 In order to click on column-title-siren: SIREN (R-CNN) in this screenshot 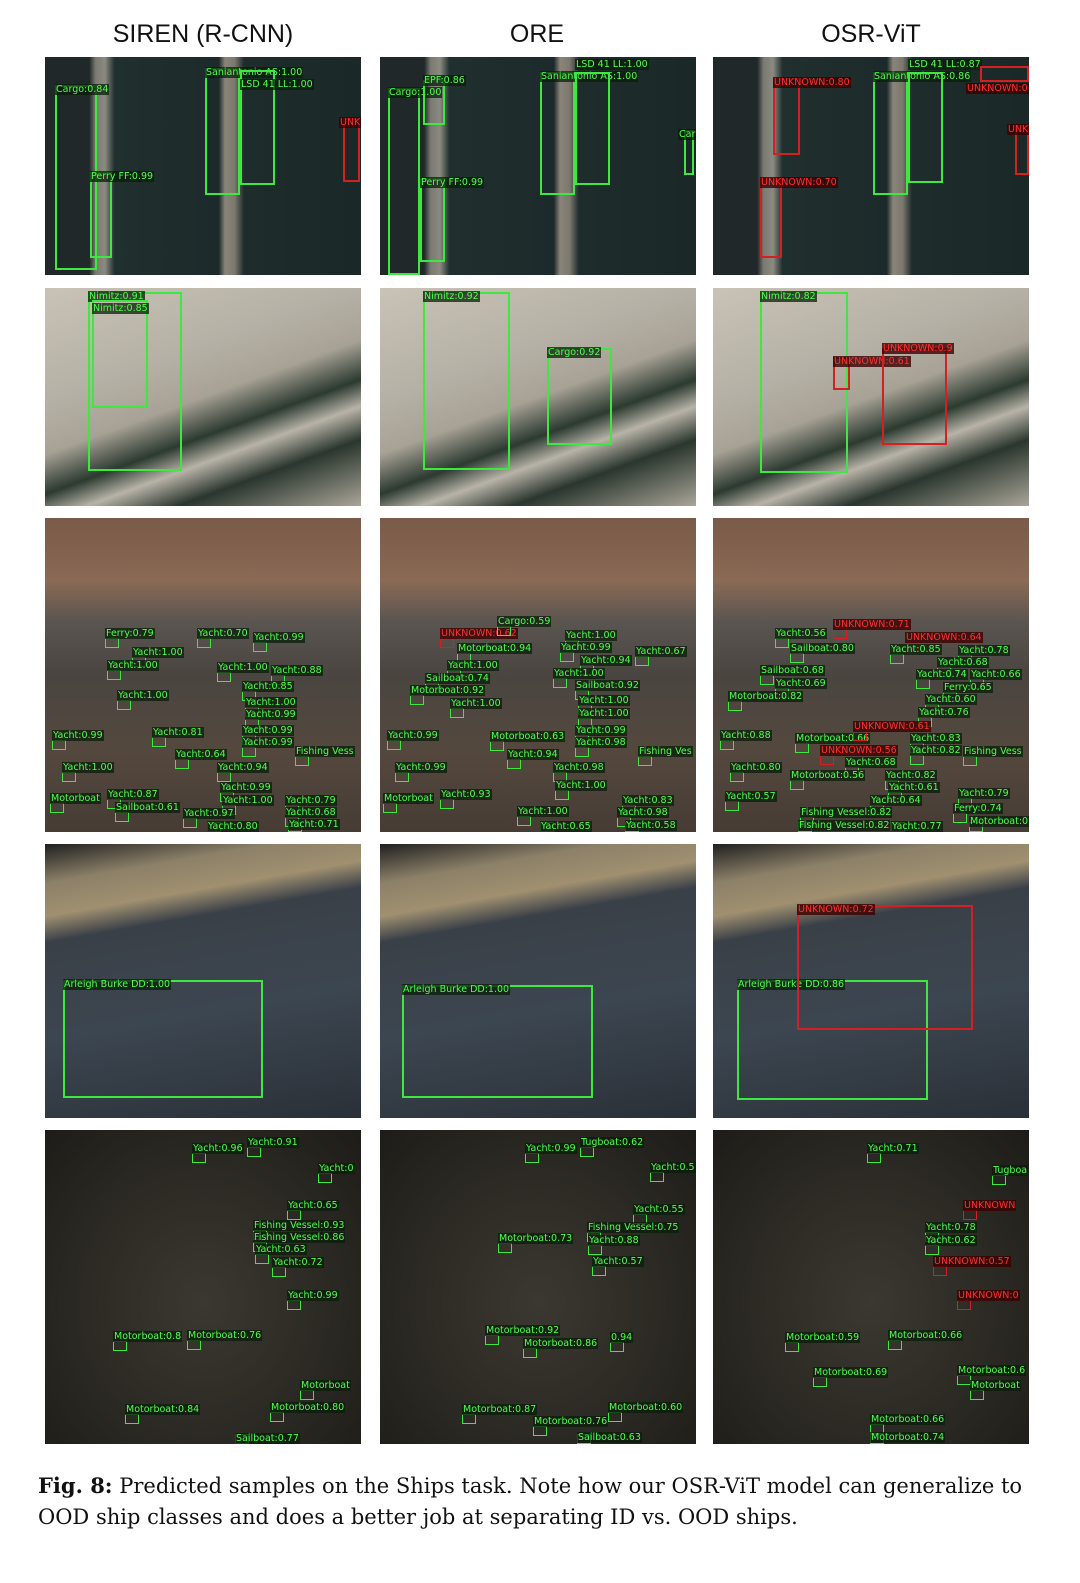, I will do `click(203, 34)`.